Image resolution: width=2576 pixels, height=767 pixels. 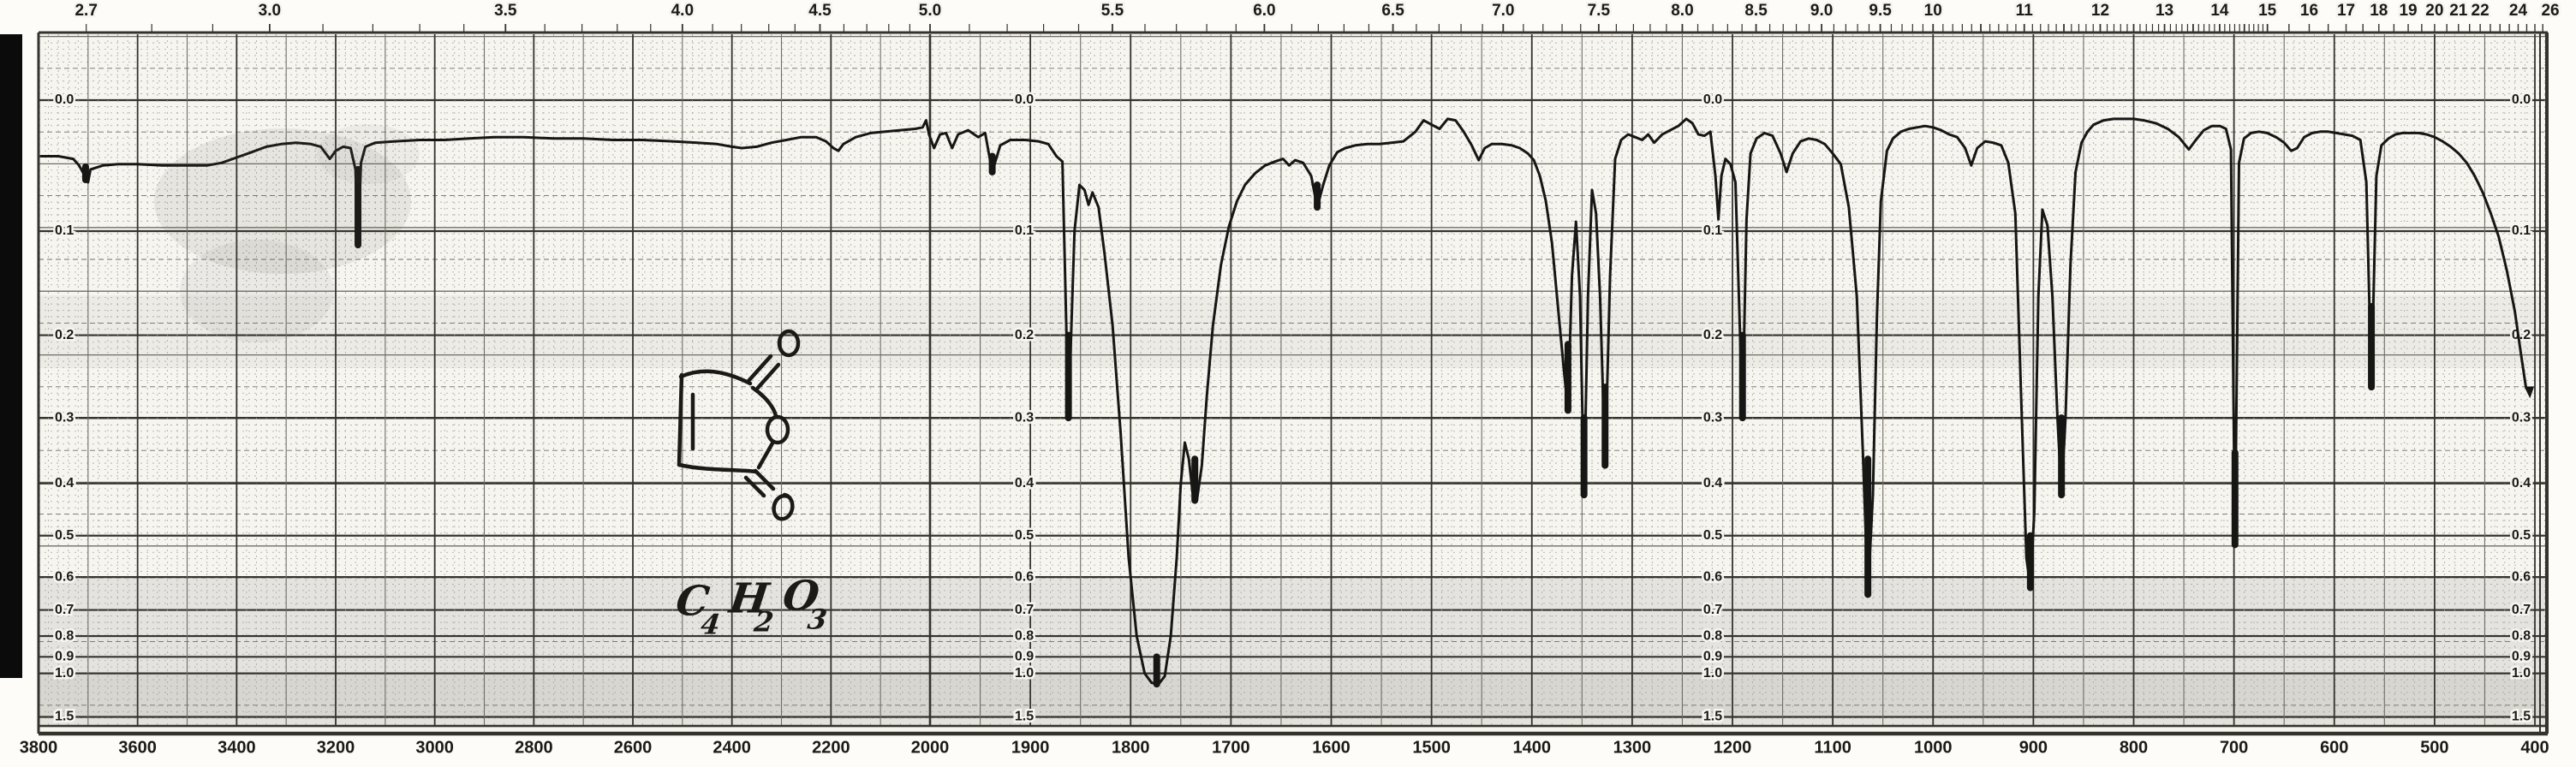 What do you see at coordinates (2165, 11) in the screenshot?
I see `top-axis-tick-label: 13` at bounding box center [2165, 11].